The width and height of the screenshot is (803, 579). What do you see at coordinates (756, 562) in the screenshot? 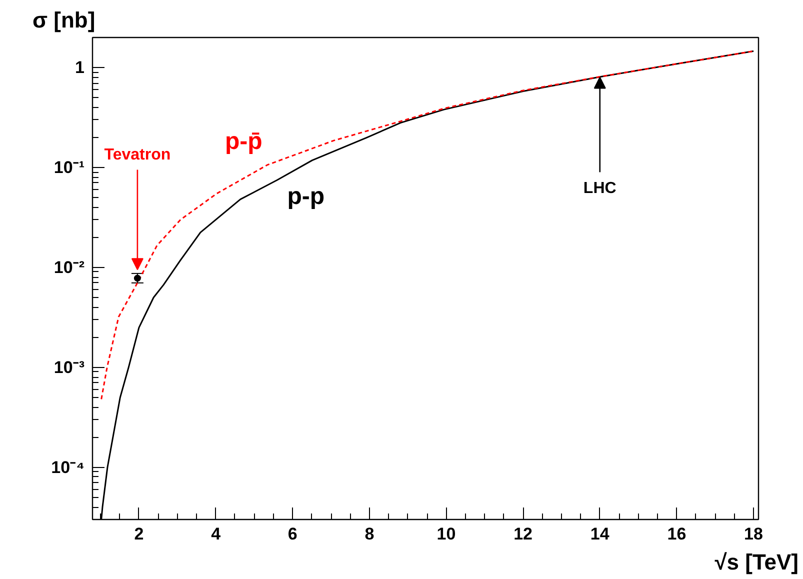
I see `x-axis-title: √s [TeV]` at bounding box center [756, 562].